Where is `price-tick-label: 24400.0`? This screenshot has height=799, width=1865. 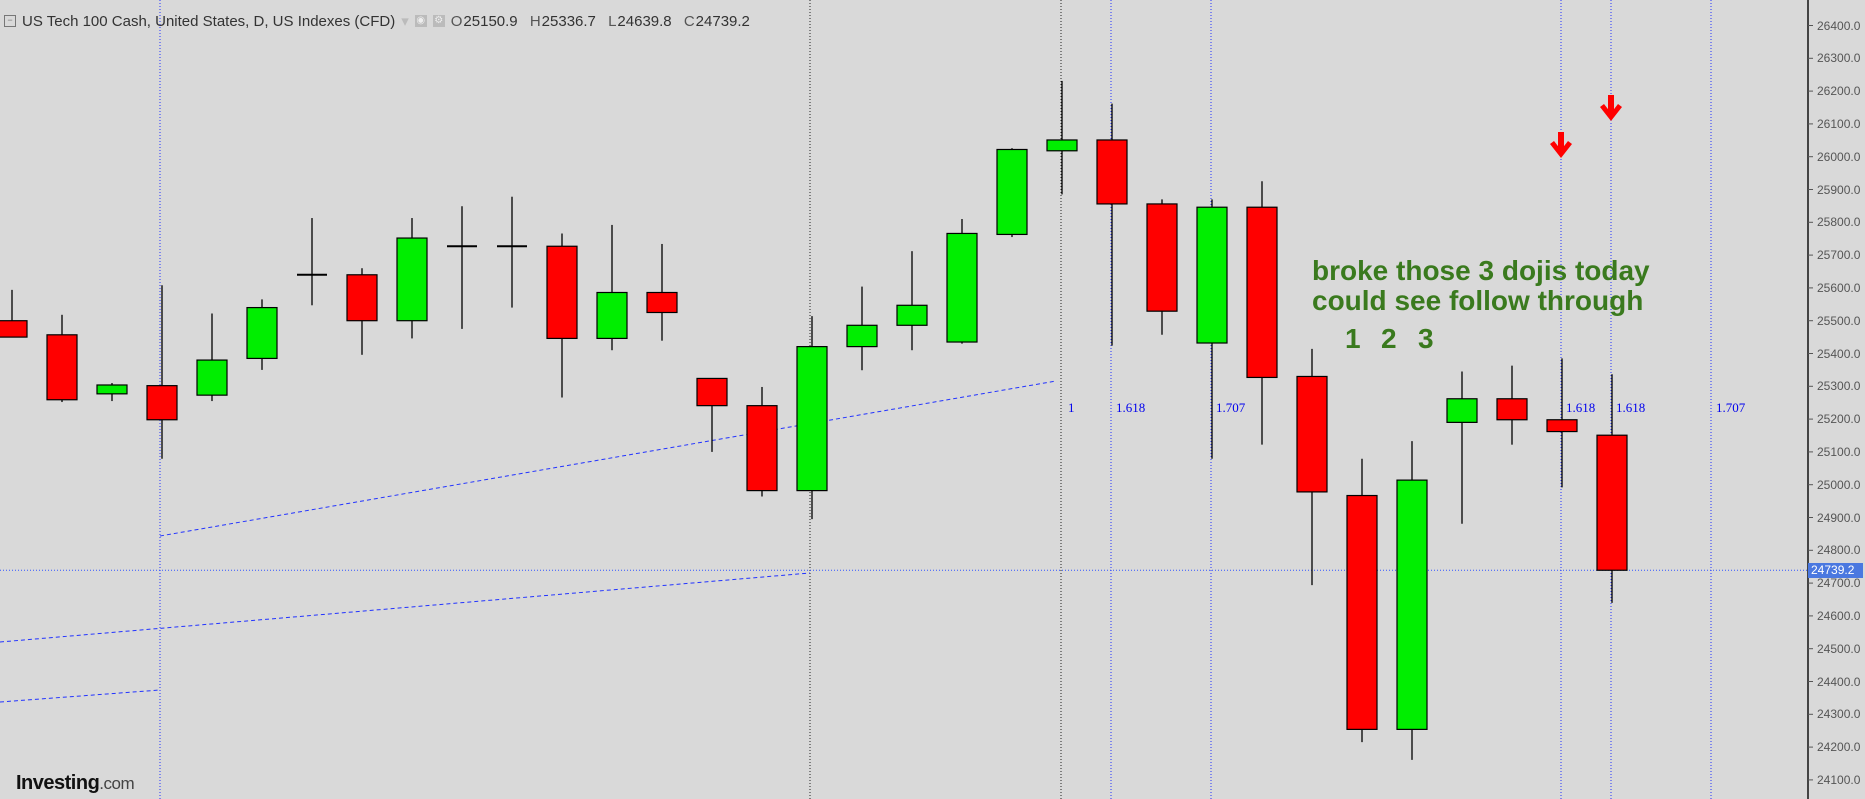
price-tick-label: 24400.0 is located at coordinates (1839, 681).